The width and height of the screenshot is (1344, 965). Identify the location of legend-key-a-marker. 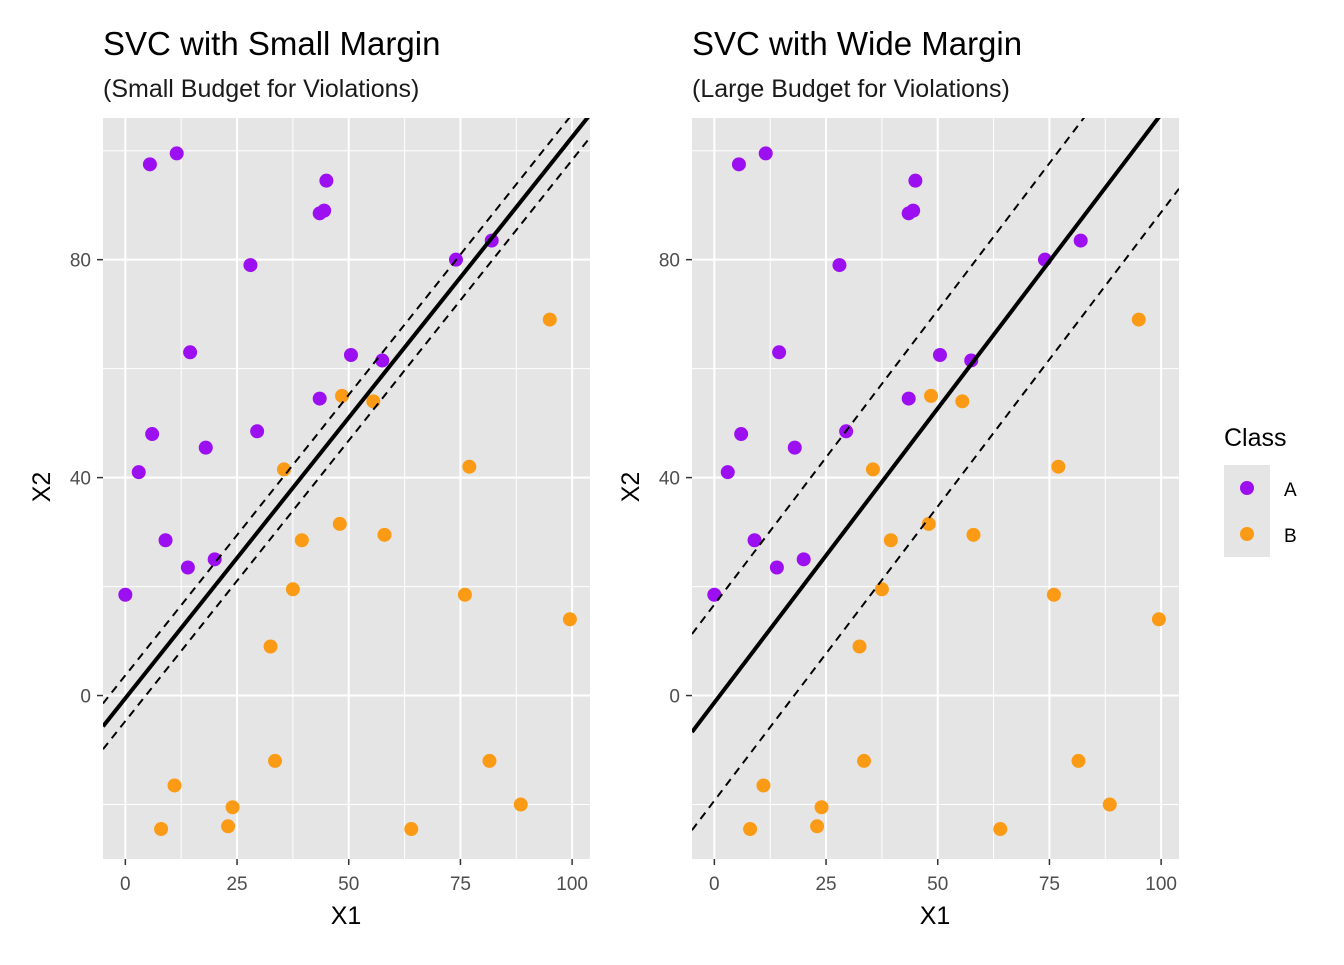
(1247, 488).